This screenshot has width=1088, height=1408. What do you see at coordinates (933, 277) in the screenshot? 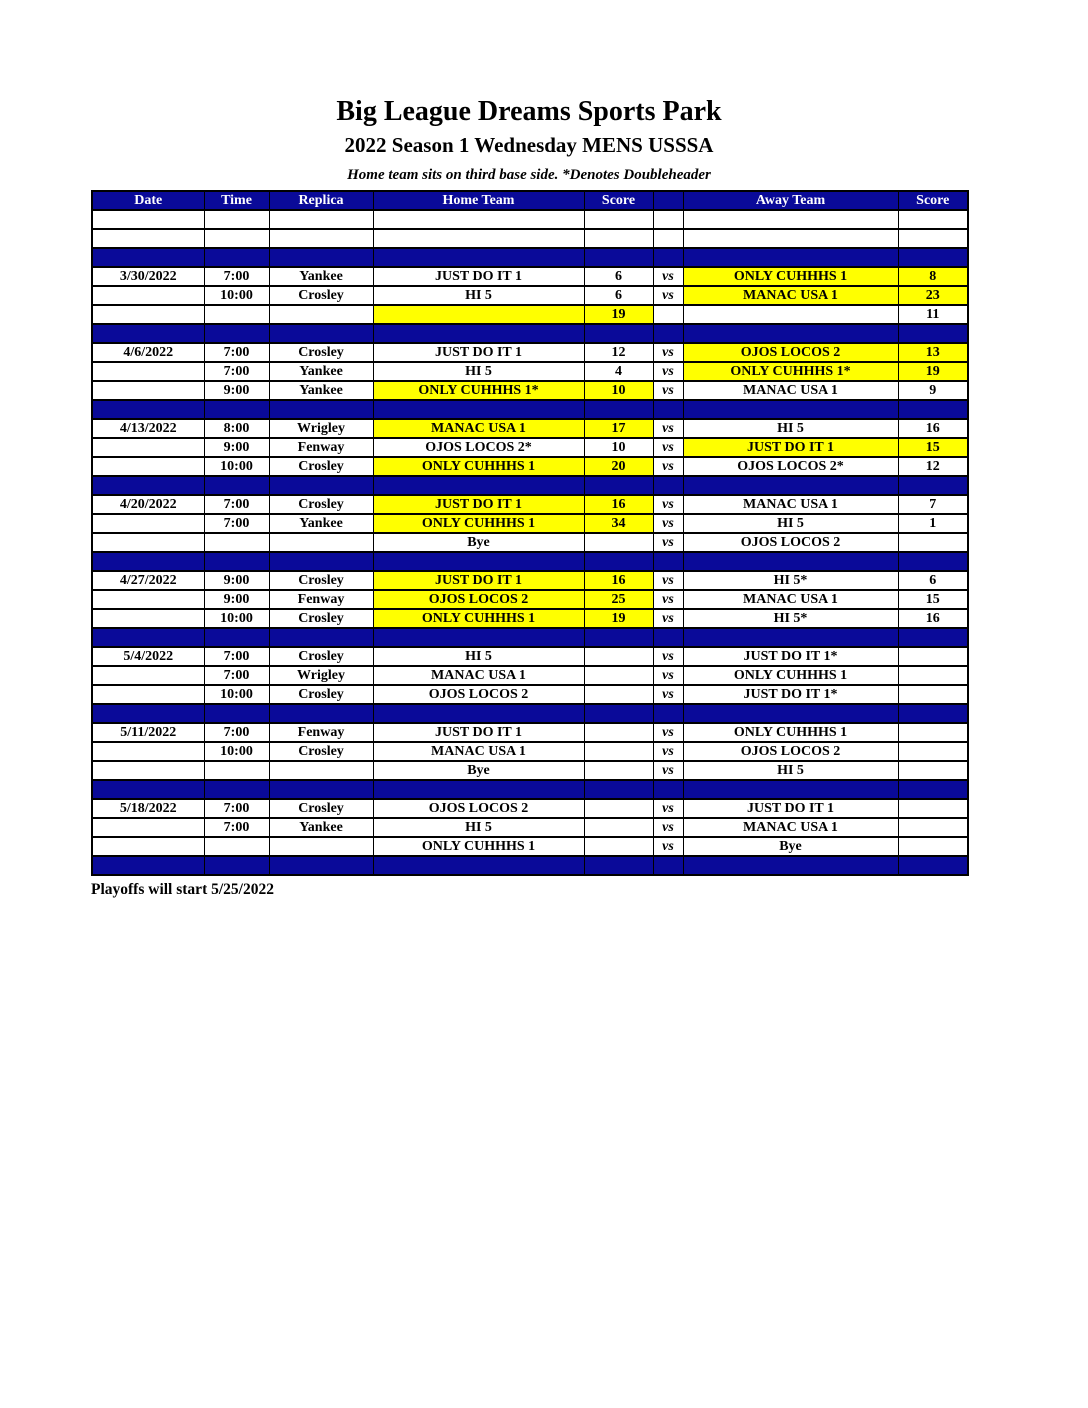
I see `away-score-cell: 8` at bounding box center [933, 277].